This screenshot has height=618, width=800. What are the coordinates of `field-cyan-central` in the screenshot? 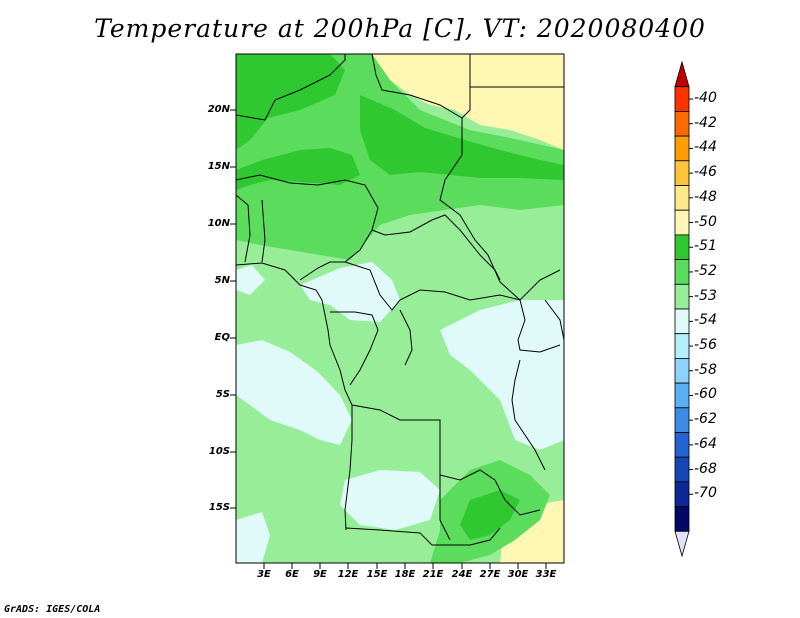 It's located at (350, 292).